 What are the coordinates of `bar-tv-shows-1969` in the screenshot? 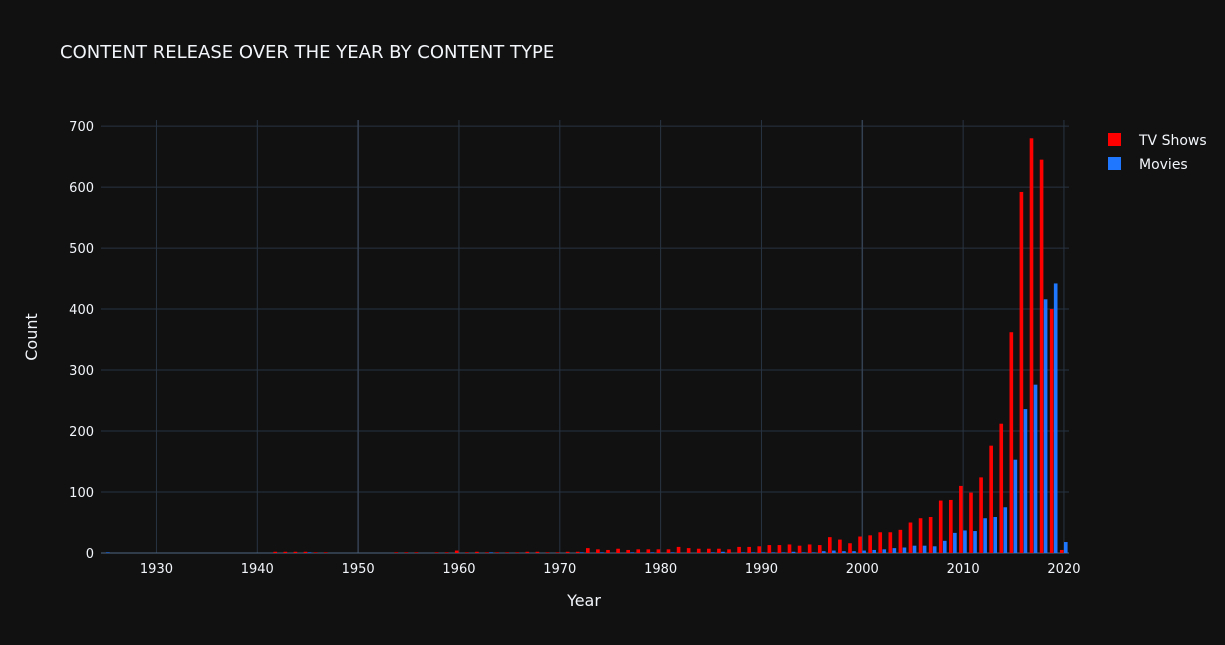 It's located at (547, 552).